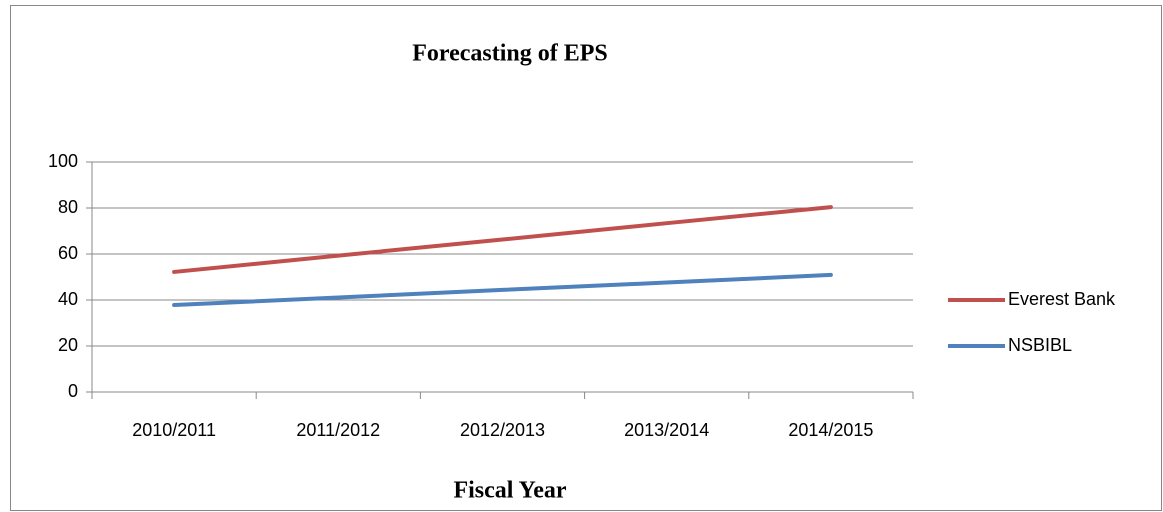 This screenshot has height=512, width=1163. I want to click on x-axis-title: Fiscal Year, so click(509, 491).